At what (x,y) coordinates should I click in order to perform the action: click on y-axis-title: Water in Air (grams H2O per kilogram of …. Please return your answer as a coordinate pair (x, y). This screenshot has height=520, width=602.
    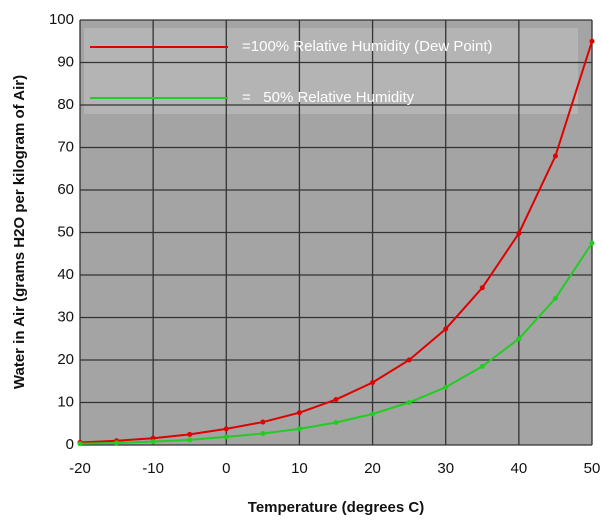
    Looking at the image, I should click on (19, 232).